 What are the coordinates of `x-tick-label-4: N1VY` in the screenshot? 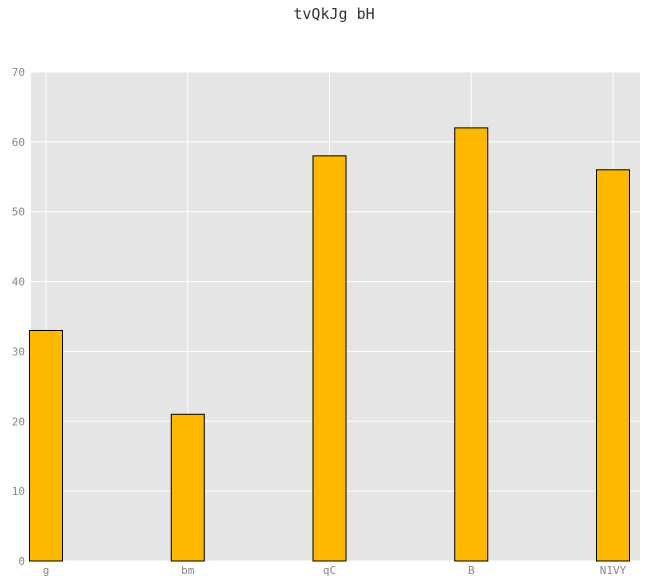 It's located at (613, 570).